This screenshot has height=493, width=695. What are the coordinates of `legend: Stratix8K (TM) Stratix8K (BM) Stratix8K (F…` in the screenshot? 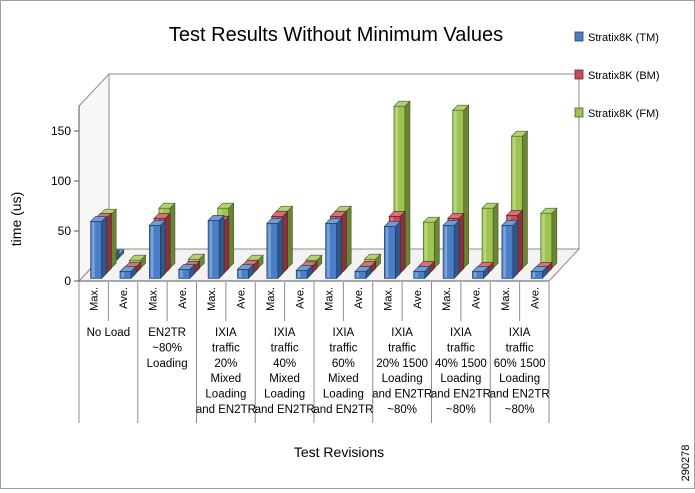 It's located at (617, 75).